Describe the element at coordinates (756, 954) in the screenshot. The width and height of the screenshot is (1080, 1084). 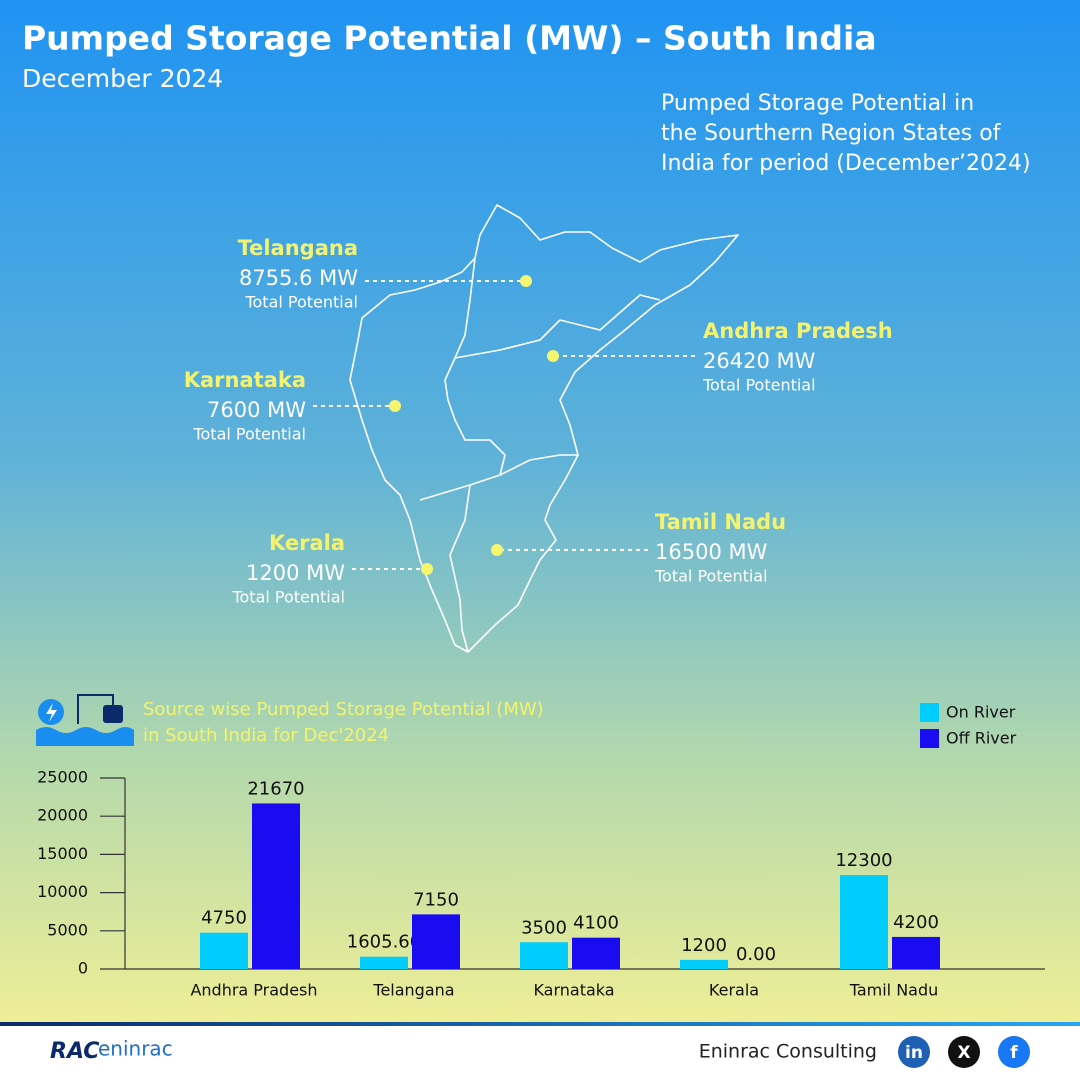
I see `value-label: 0.00` at that location.